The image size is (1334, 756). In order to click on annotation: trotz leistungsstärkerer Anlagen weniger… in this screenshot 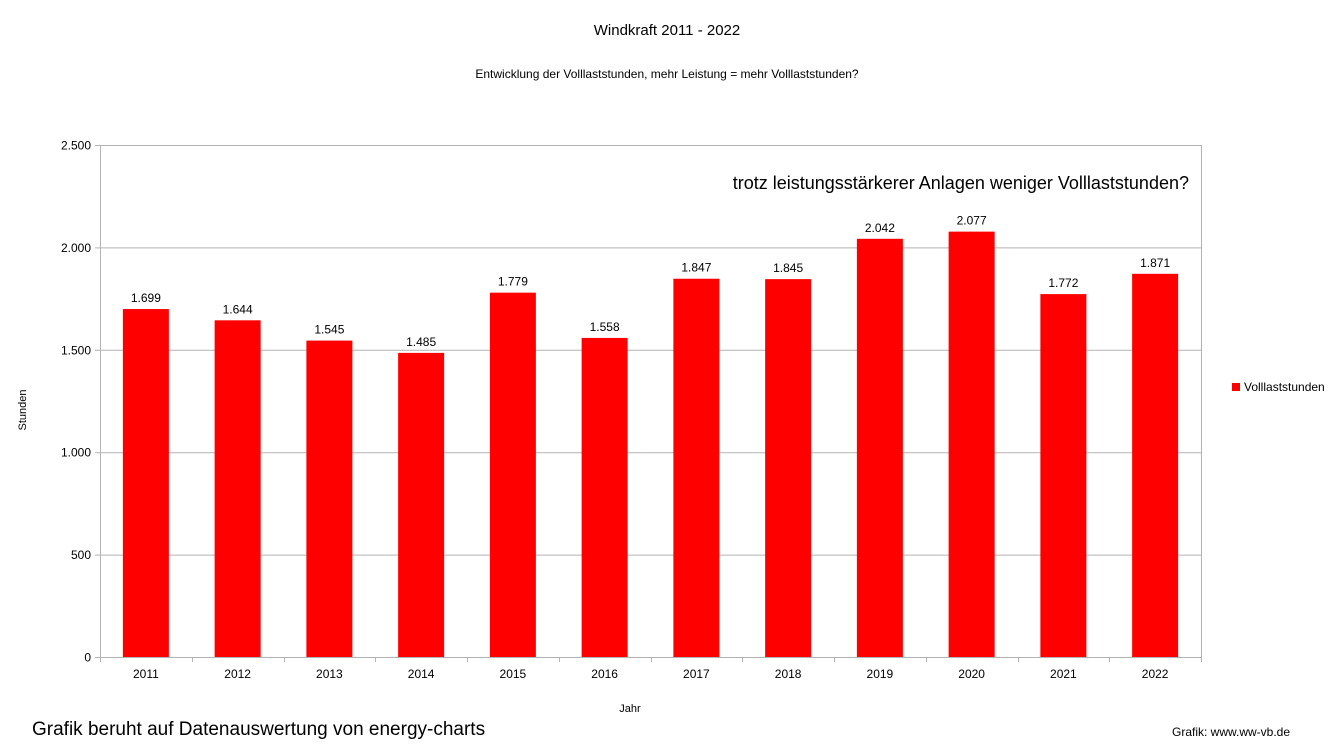, I will do `click(961, 183)`.